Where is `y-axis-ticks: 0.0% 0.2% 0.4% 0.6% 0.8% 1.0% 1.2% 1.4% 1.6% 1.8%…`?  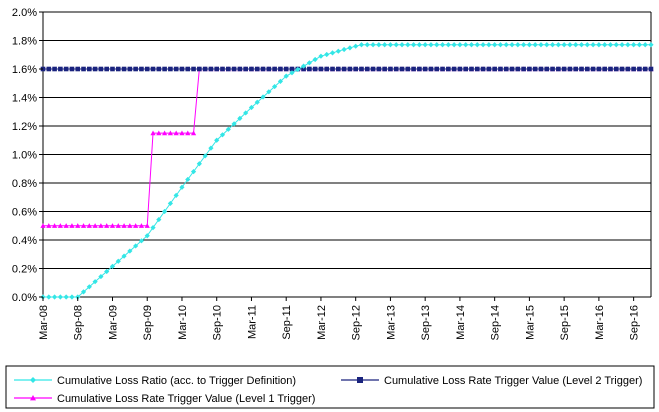
y-axis-ticks: 0.0% 0.2% 0.4% 0.6% 0.8% 1.0% 1.2% 1.4% 1.6% 1.8%… is located at coordinates (27, 155).